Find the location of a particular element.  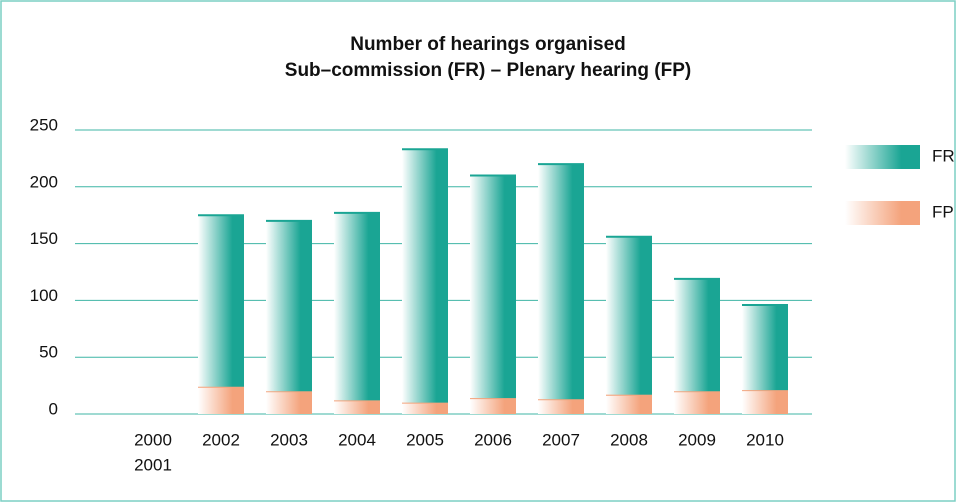

y-tick-label: 250 is located at coordinates (44, 124).